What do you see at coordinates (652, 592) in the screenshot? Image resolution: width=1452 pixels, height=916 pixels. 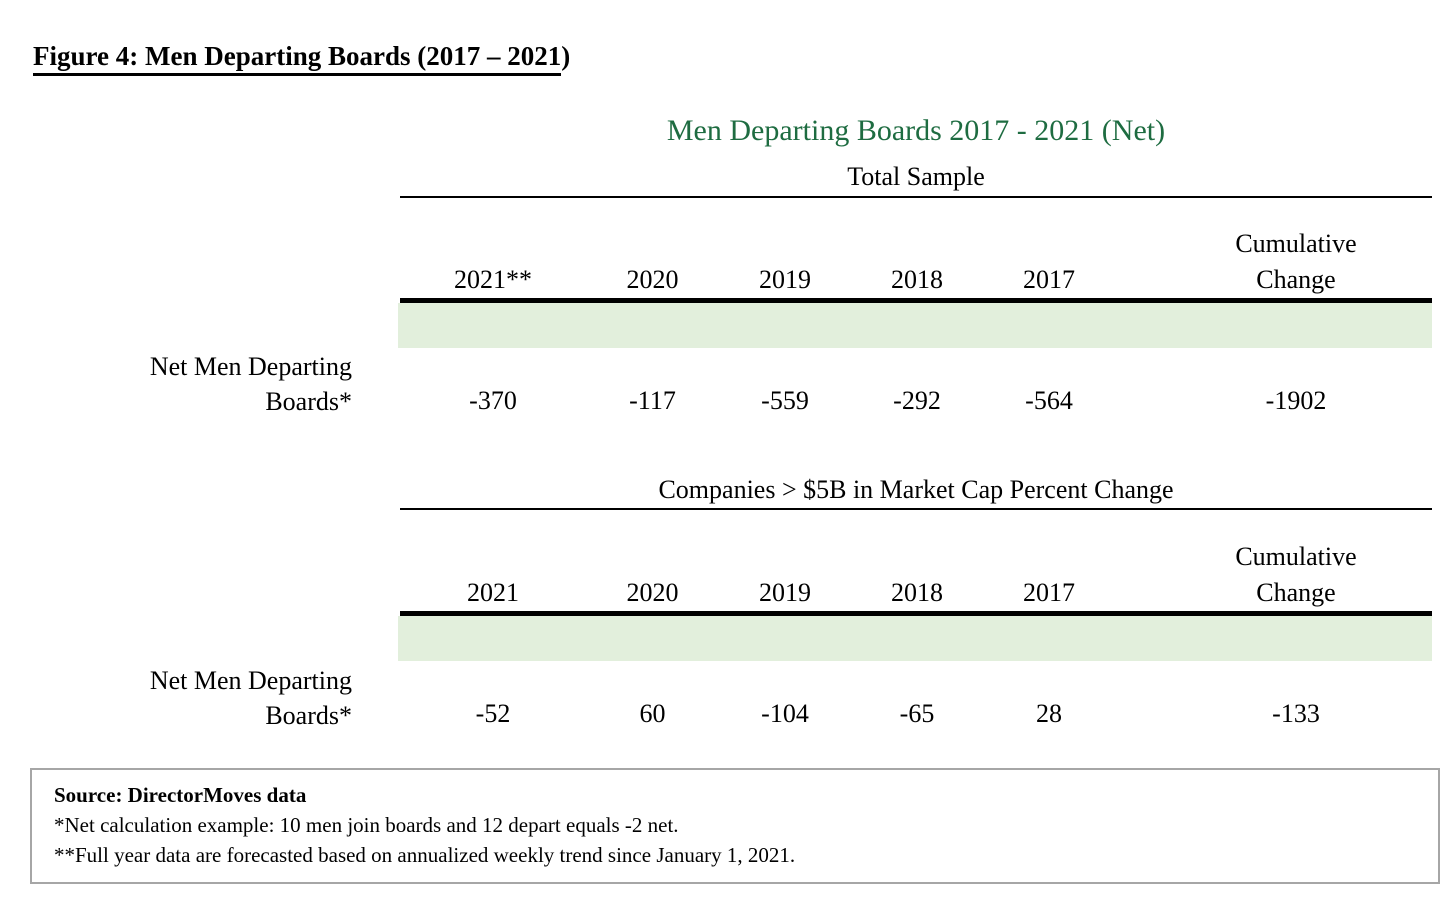 I see `section2-col-header-2020: 2020` at bounding box center [652, 592].